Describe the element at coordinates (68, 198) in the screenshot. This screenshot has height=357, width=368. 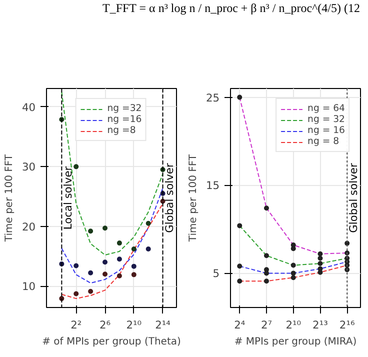
I see `ref-line-label: Local solver` at that location.